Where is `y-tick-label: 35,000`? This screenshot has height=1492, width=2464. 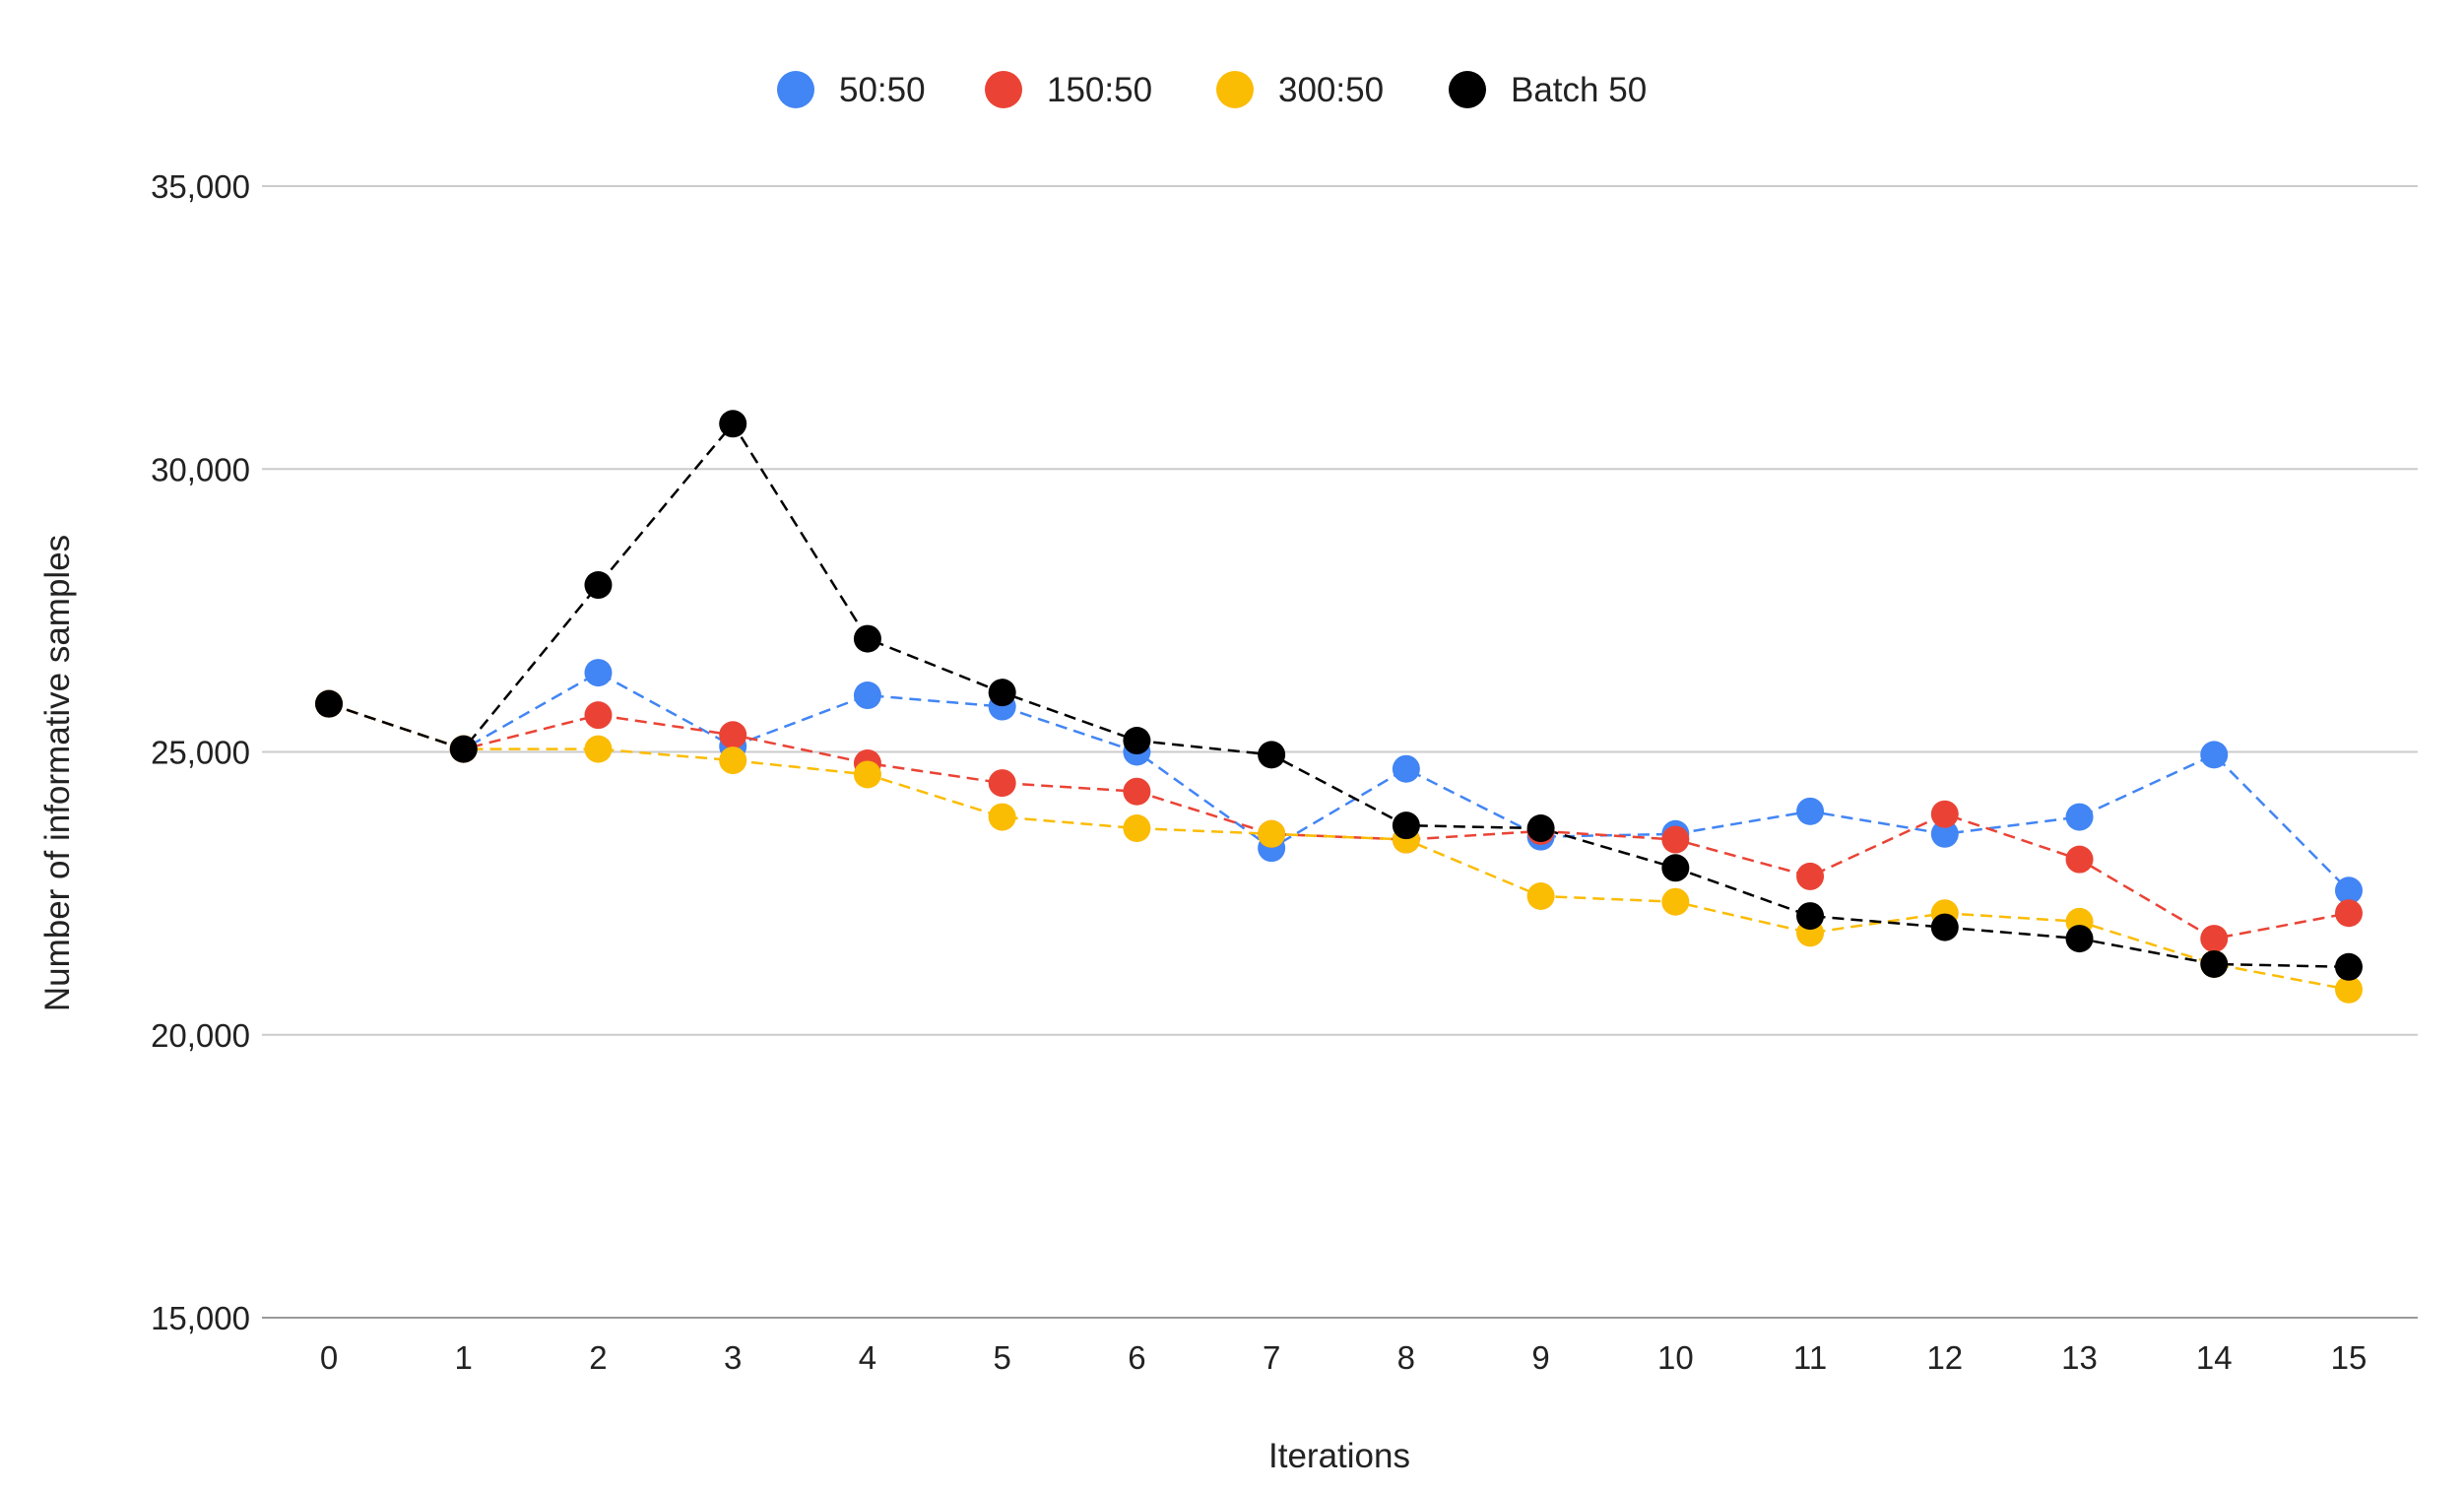 y-tick-label: 35,000 is located at coordinates (200, 186).